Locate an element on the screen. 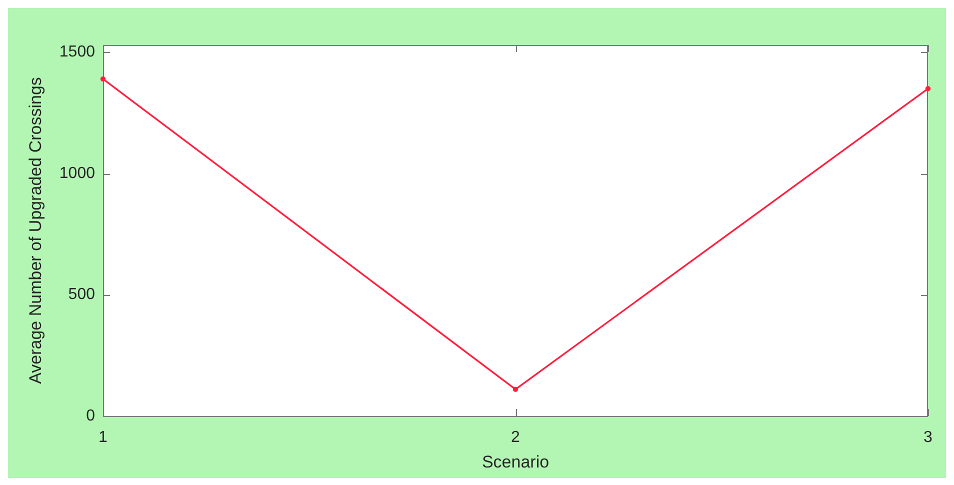 Image resolution: width=954 pixels, height=485 pixels. x-tick-label: 1 is located at coordinates (103, 437).